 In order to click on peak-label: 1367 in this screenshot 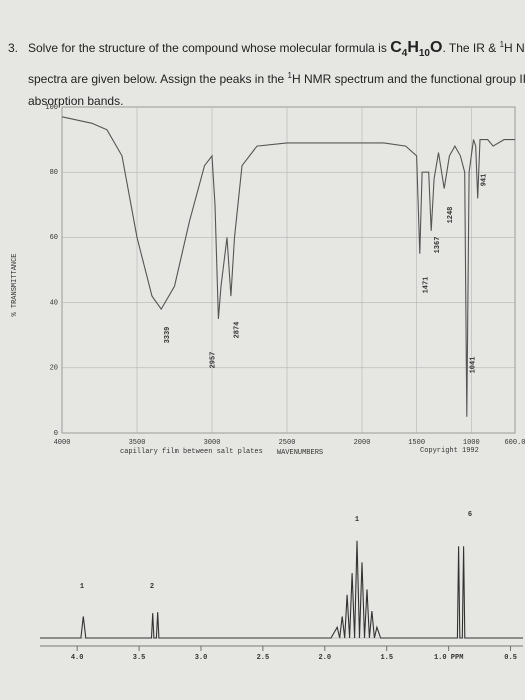, I will do `click(438, 245)`.